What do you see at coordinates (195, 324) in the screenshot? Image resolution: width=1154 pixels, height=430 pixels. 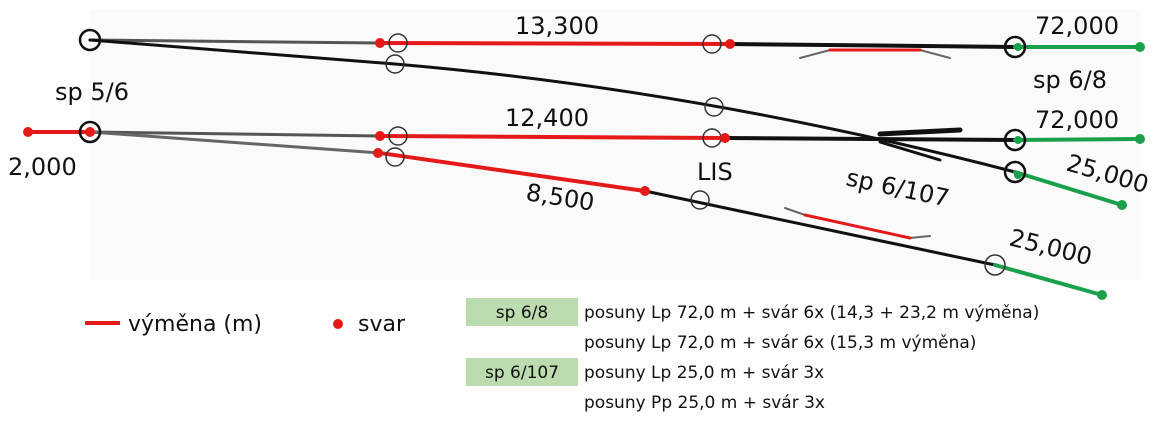 I see `legend-label: výměna (m)` at bounding box center [195, 324].